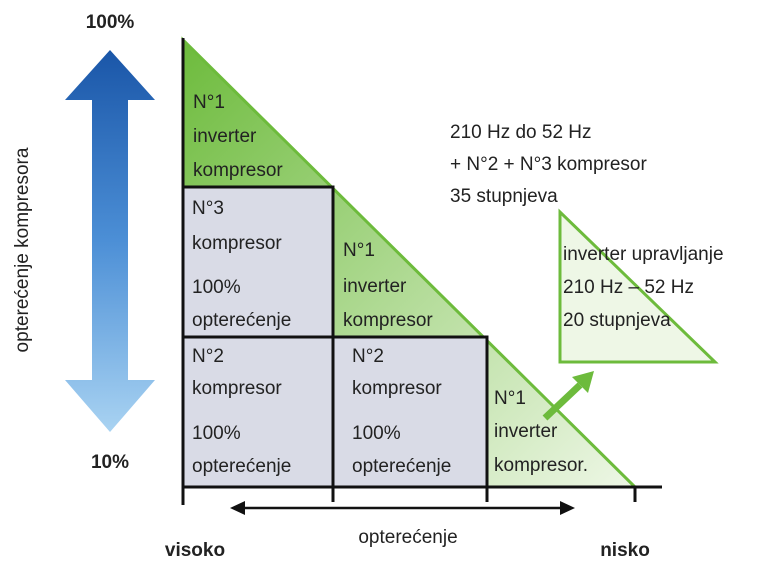 This screenshot has height=565, width=771. I want to click on left-label: visoko, so click(195, 550).